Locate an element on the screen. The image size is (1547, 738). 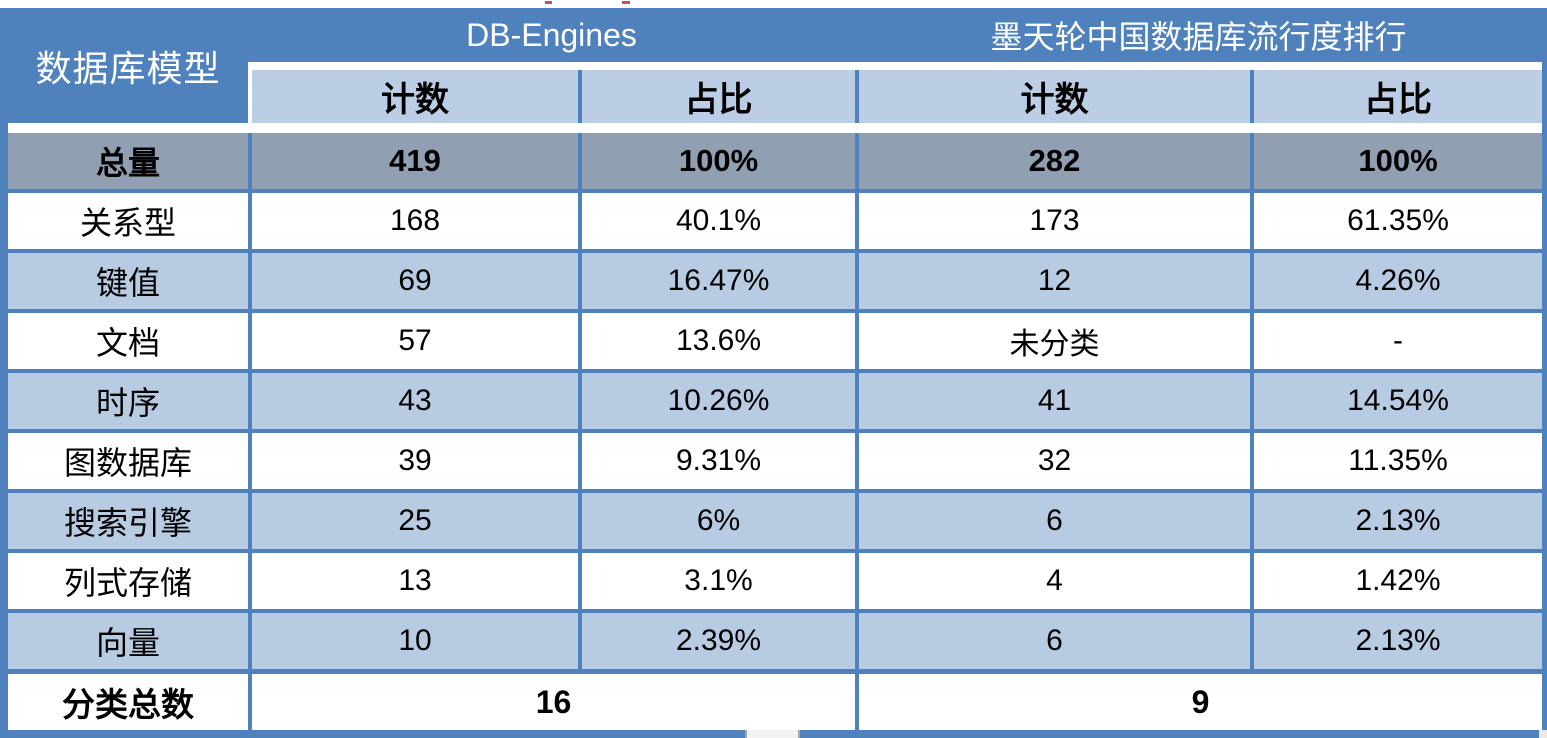
header-gap is located at coordinates (895, 66).